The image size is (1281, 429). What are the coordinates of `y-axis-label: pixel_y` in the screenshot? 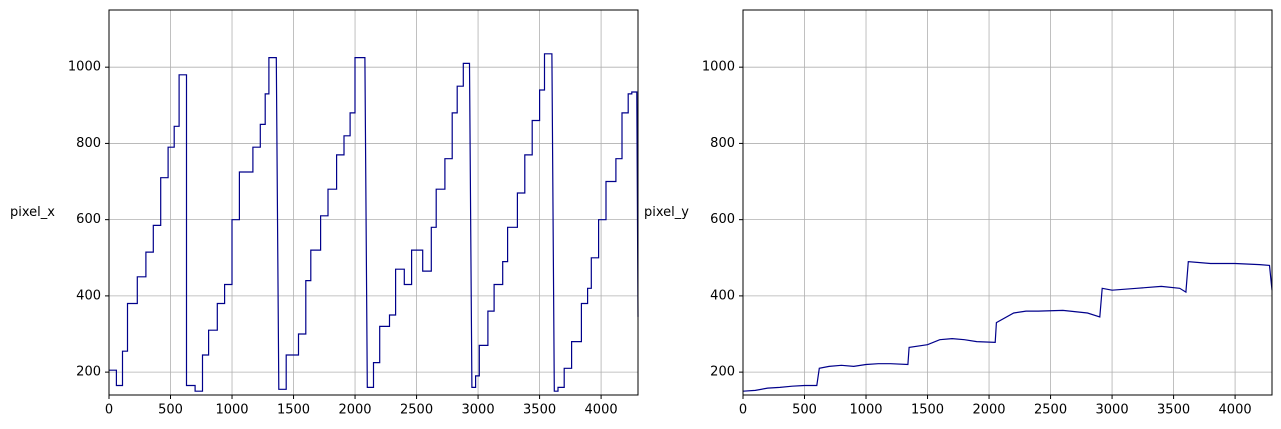 It's located at (666, 212).